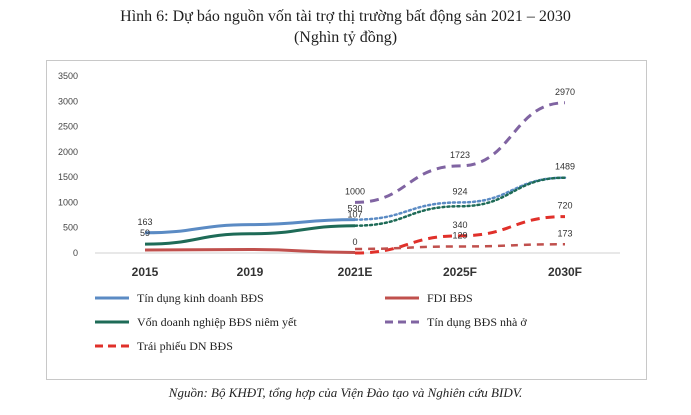 The width and height of the screenshot is (691, 415). Describe the element at coordinates (565, 272) in the screenshot. I see `x-tick-label: 2030F` at that location.